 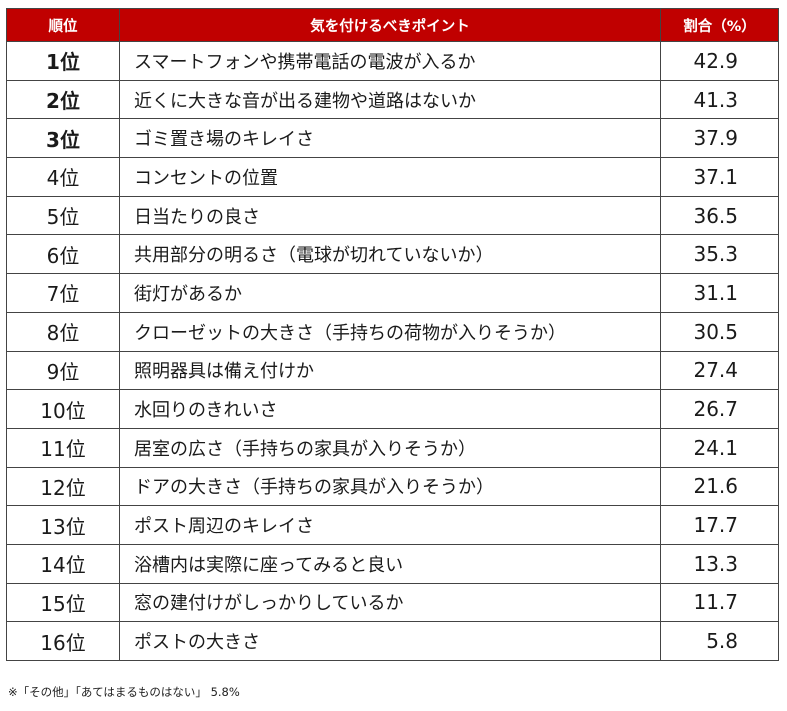 I want to click on point-cell: クローゼットの大きさ（手持ちの荷物が入りそうか）, so click(x=390, y=331).